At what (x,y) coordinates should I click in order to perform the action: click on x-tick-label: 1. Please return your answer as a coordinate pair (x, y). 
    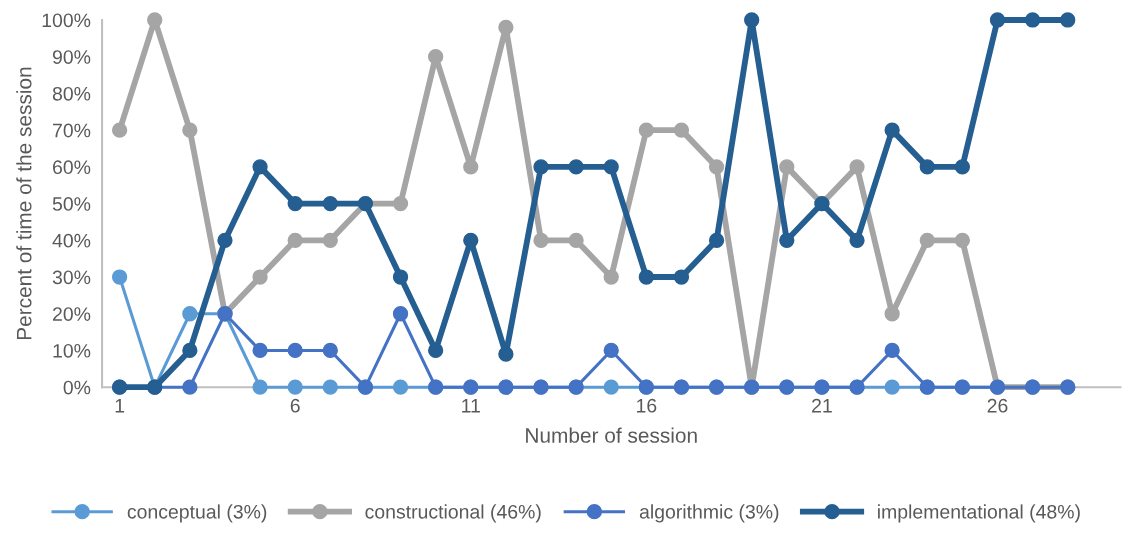
    Looking at the image, I should click on (120, 406).